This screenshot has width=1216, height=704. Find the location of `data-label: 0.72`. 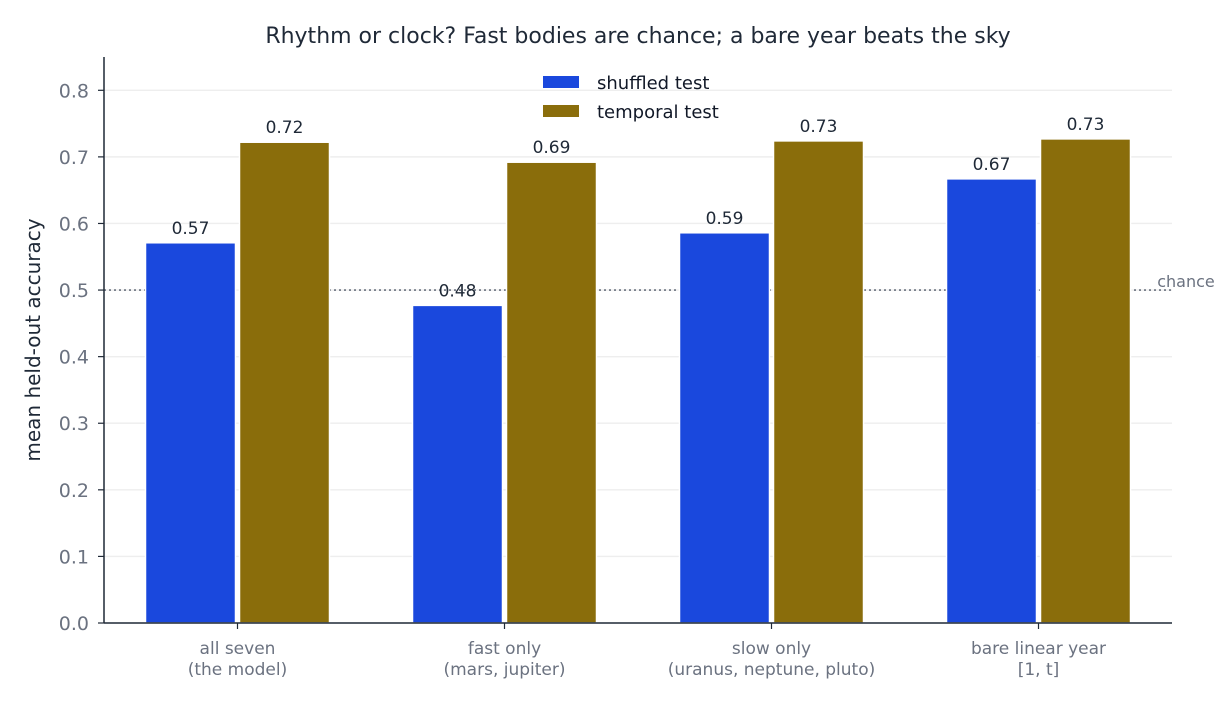

data-label: 0.72 is located at coordinates (285, 128).